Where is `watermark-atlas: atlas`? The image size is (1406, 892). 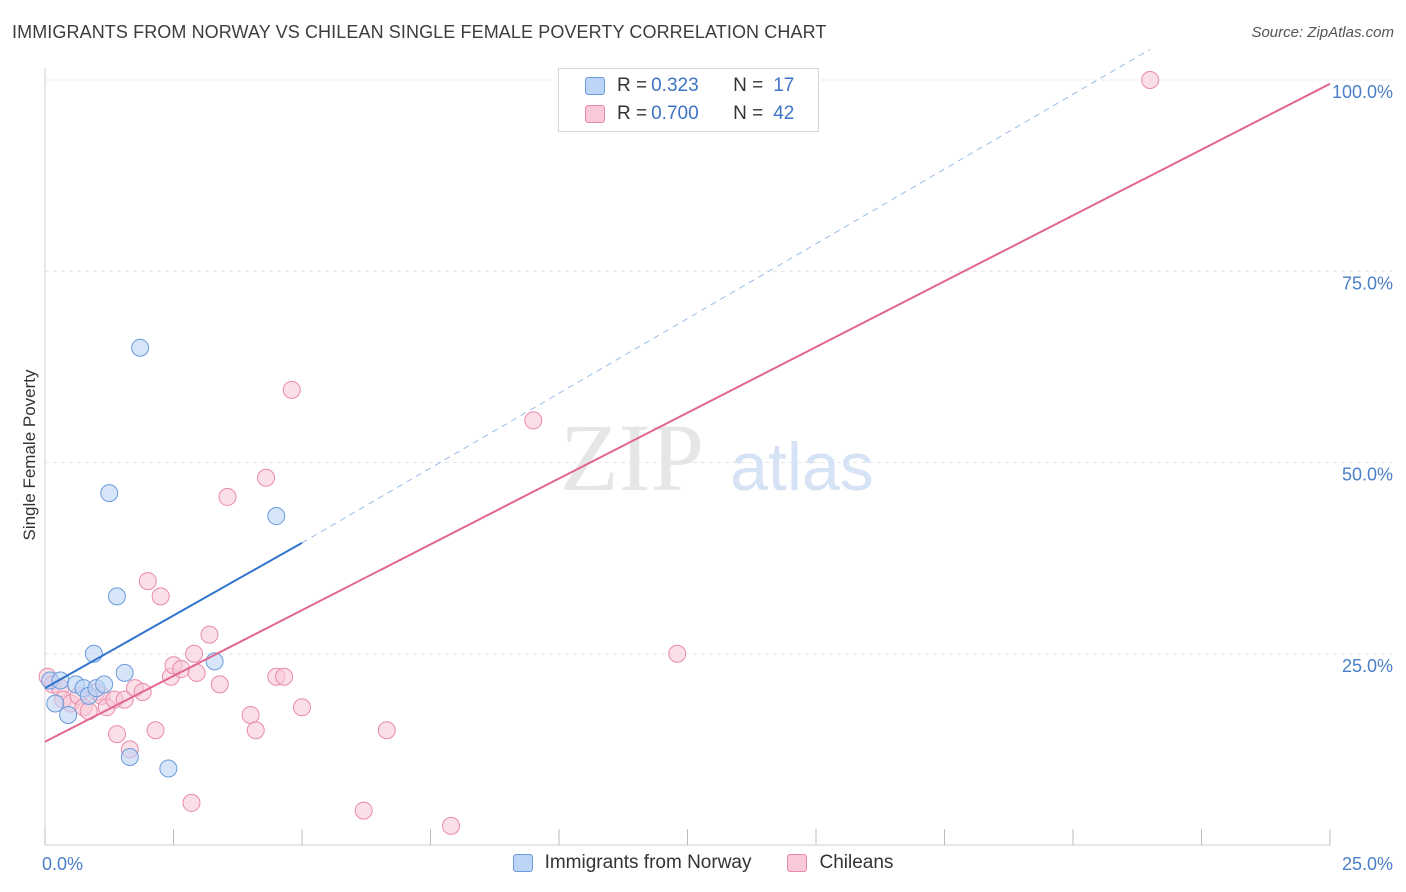 watermark-atlas: atlas is located at coordinates (802, 467).